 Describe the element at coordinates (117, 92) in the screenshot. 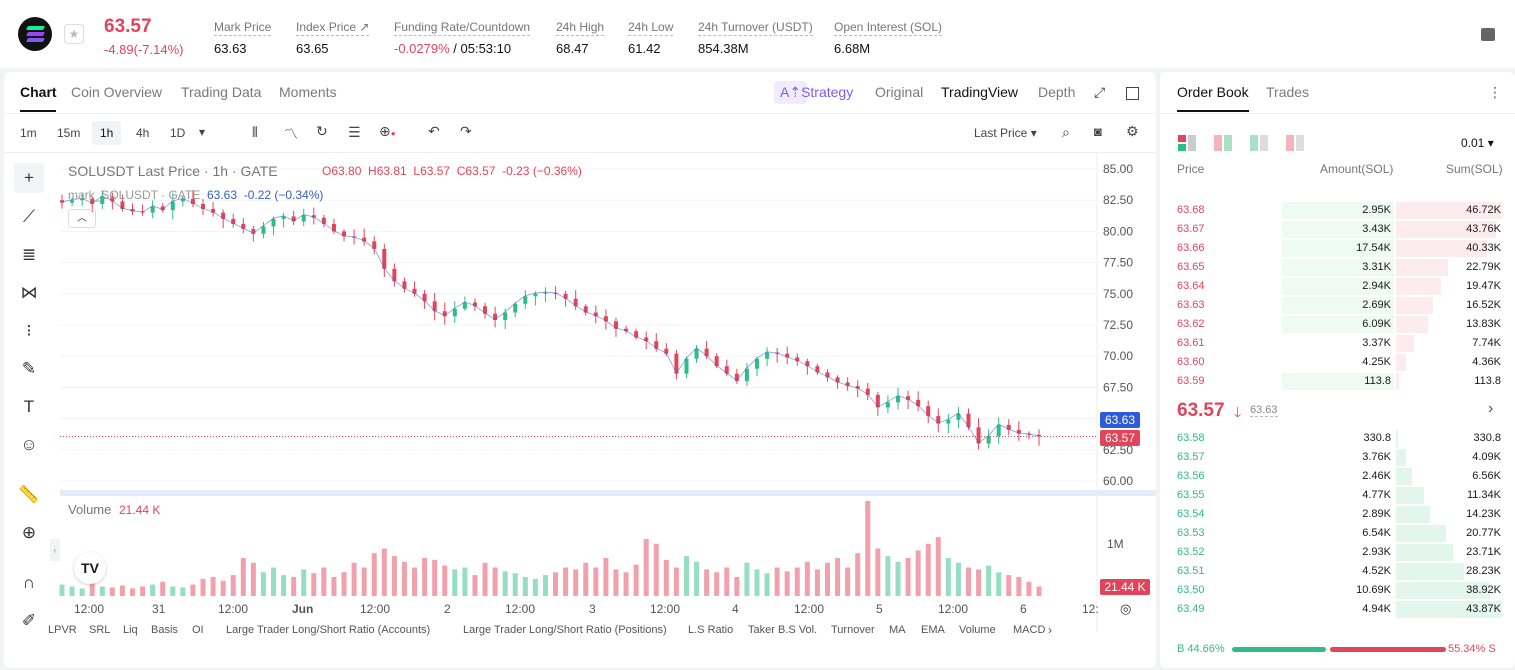

I see `tab-coin-overview: Coin Overview` at that location.